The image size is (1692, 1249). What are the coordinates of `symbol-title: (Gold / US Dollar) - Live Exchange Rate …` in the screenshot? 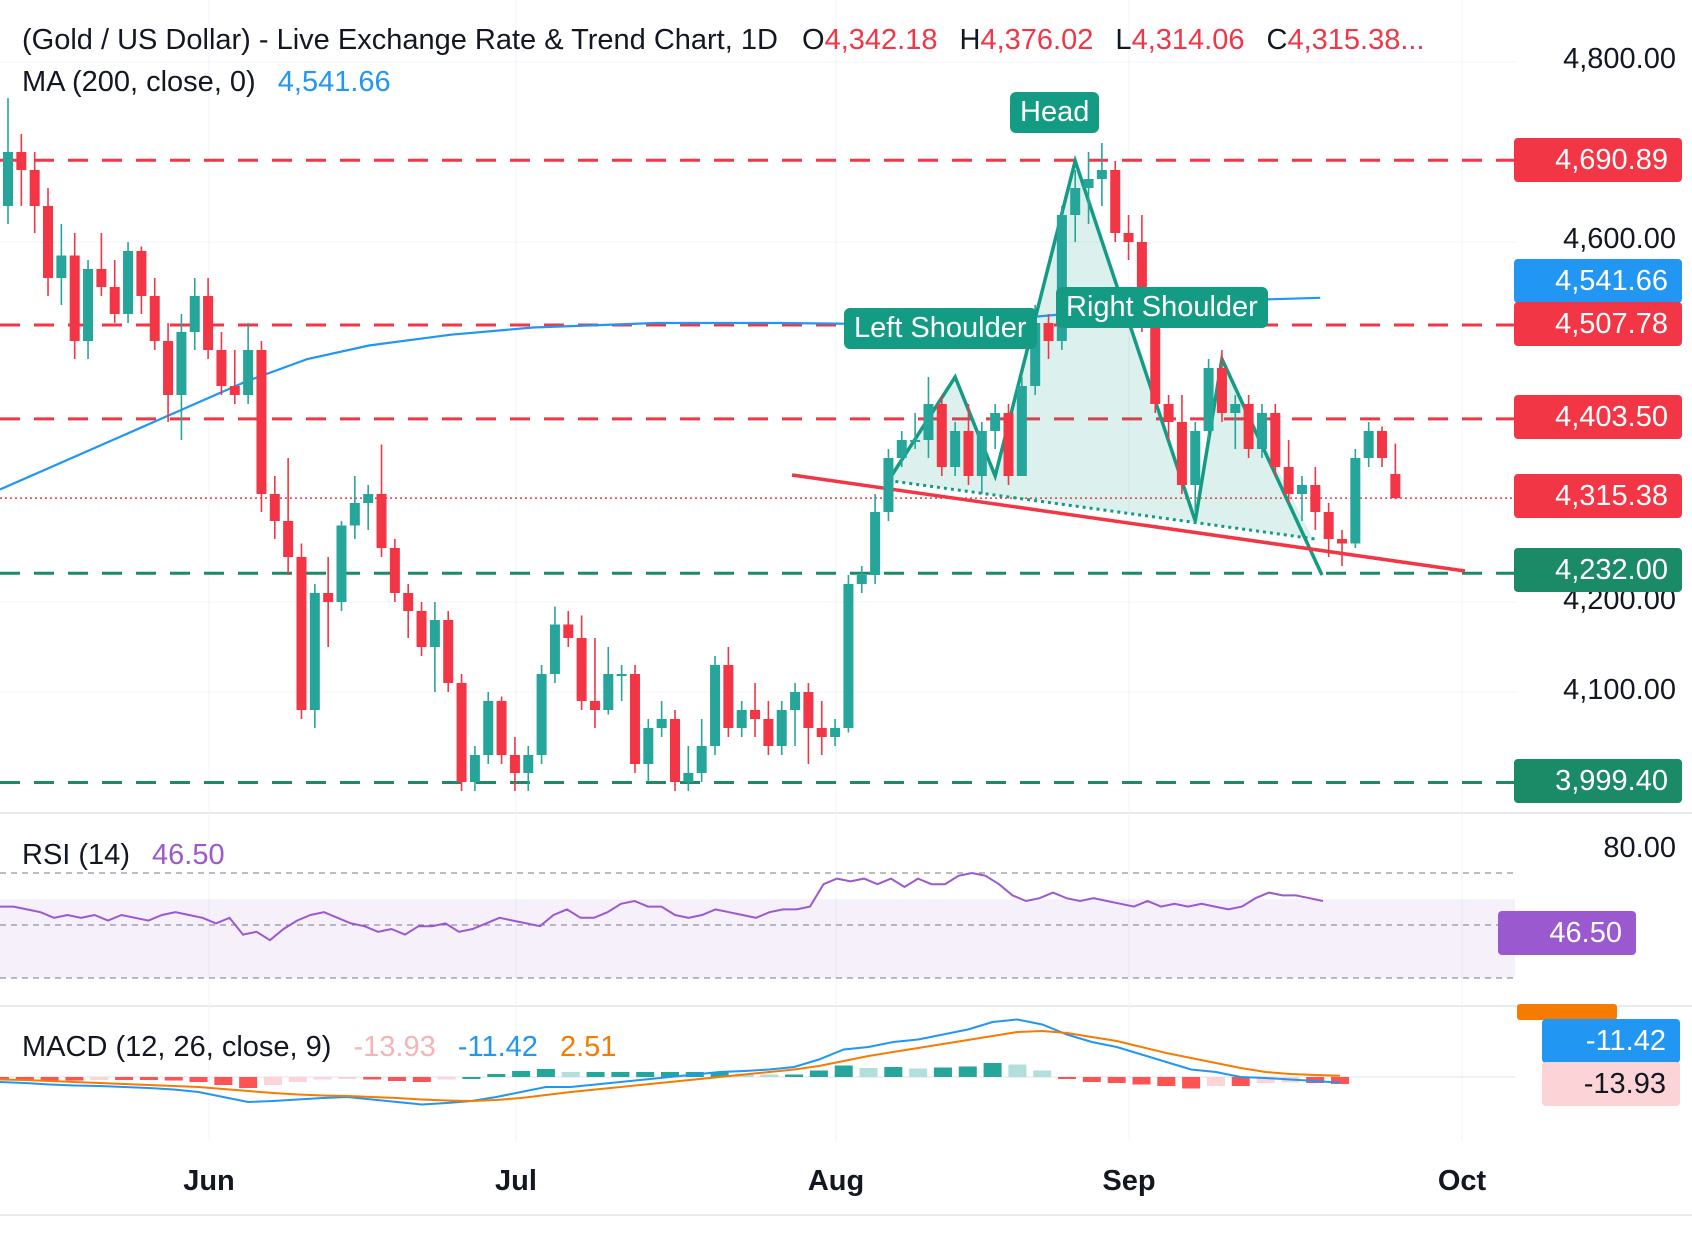 It's located at (400, 40).